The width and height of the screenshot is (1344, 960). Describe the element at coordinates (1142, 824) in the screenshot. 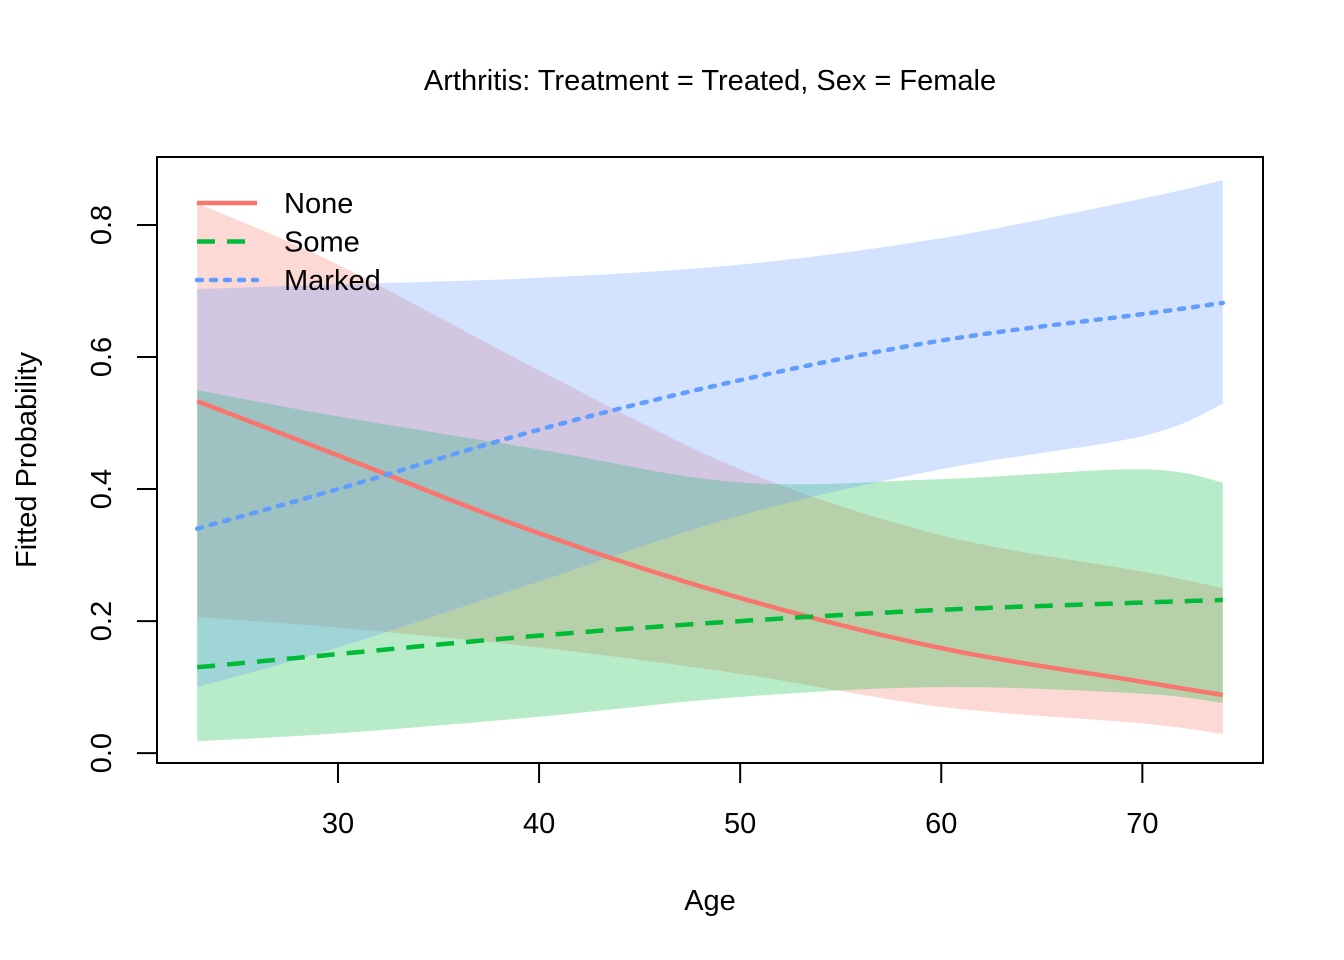

I see `x-tick-label: 70` at that location.